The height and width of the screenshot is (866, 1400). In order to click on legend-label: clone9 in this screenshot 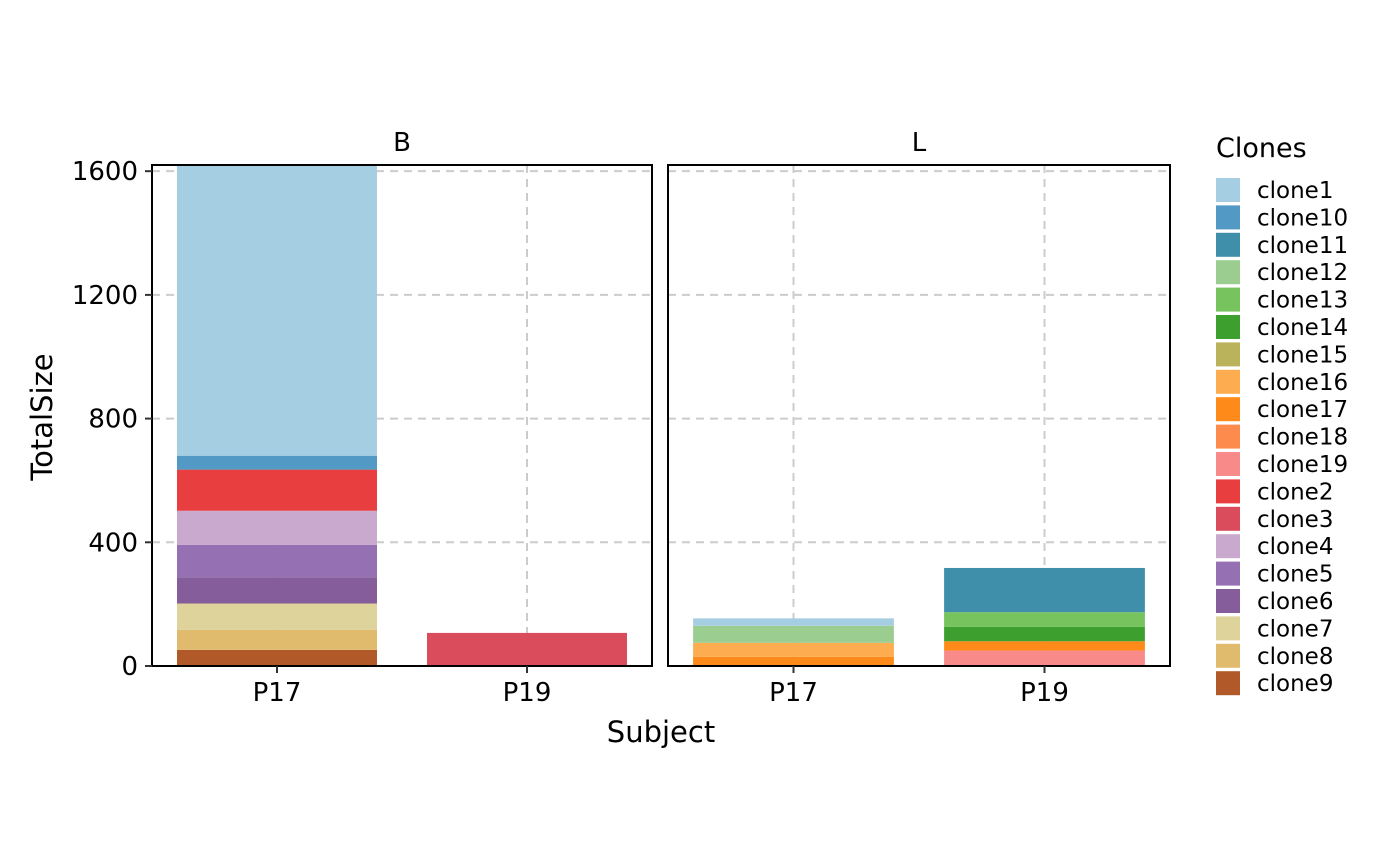, I will do `click(1295, 684)`.